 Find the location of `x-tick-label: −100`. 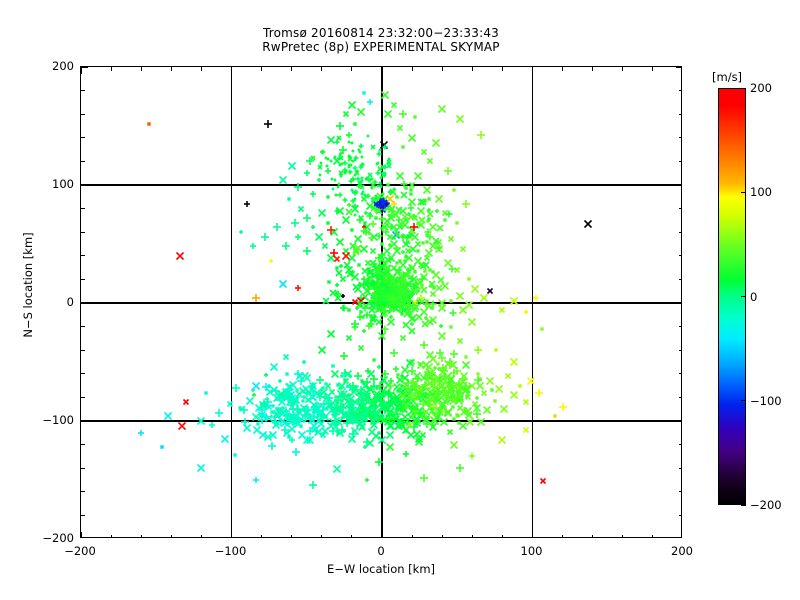

x-tick-label: −100 is located at coordinates (230, 551).